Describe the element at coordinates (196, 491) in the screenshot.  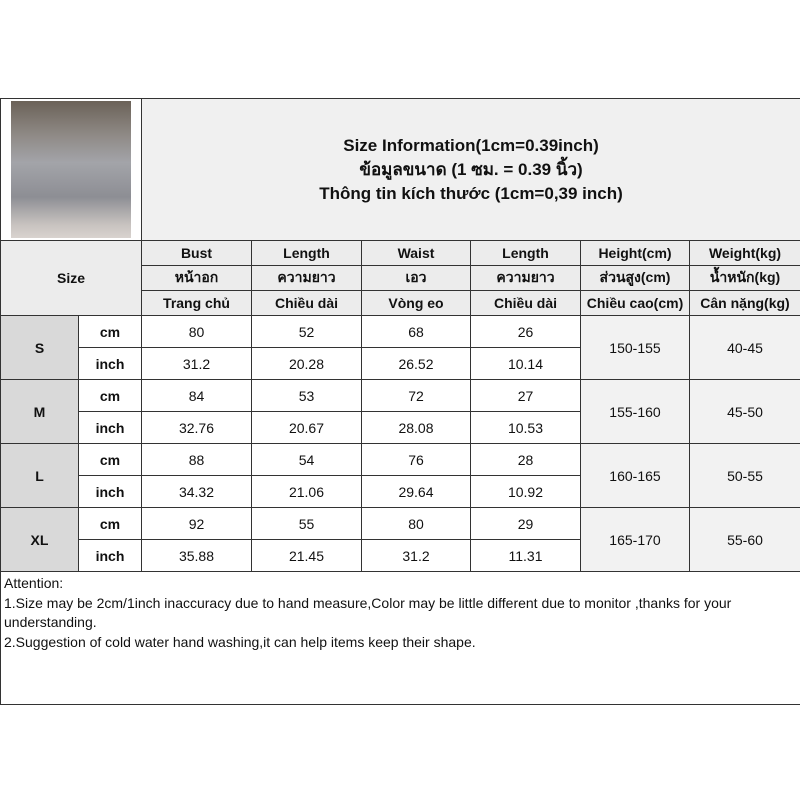
I see `measurement-cell: 34.32` at that location.